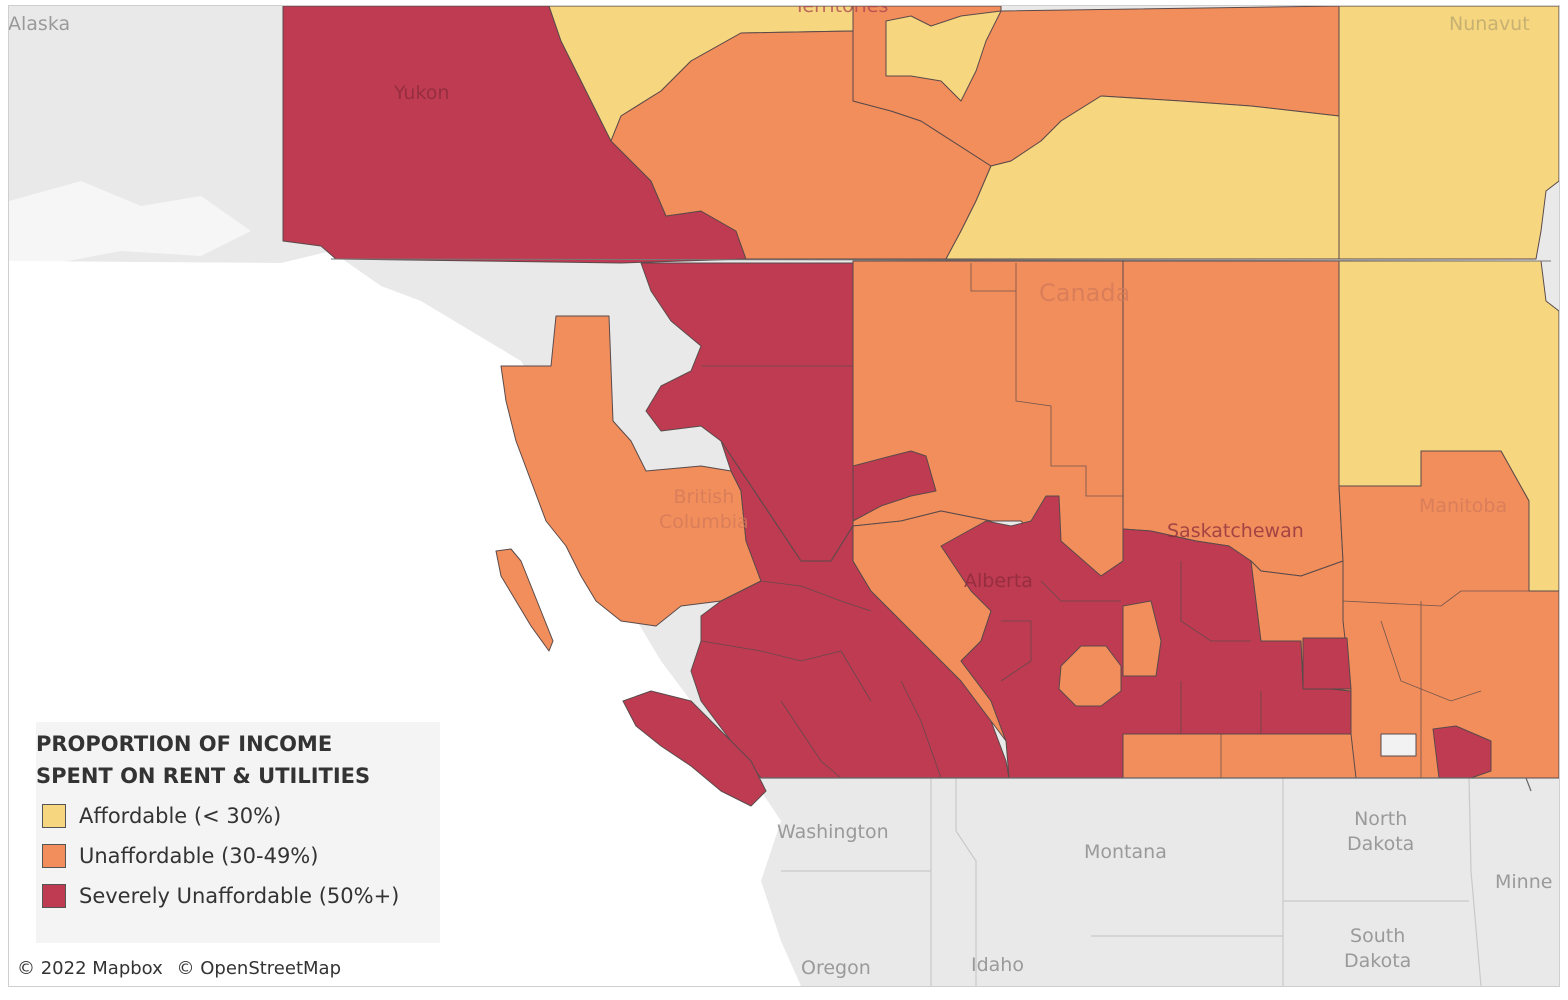 This screenshot has height=1000, width=1568. Describe the element at coordinates (894, 486) in the screenshot. I see `alberta-peace-severe` at that location.